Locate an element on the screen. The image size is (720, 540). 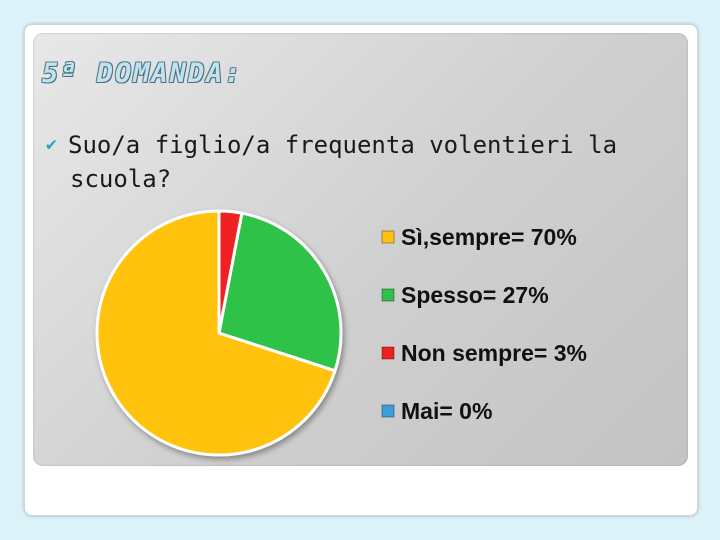
legend-label: Sì,sempre= 70% is located at coordinates (489, 237).